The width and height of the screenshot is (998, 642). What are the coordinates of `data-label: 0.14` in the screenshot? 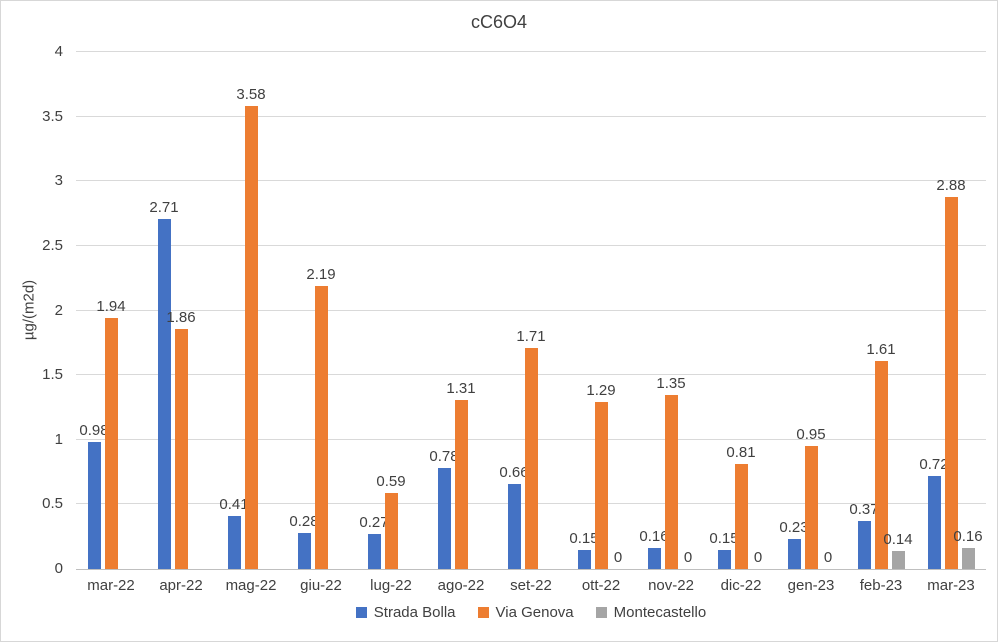 It's located at (898, 539).